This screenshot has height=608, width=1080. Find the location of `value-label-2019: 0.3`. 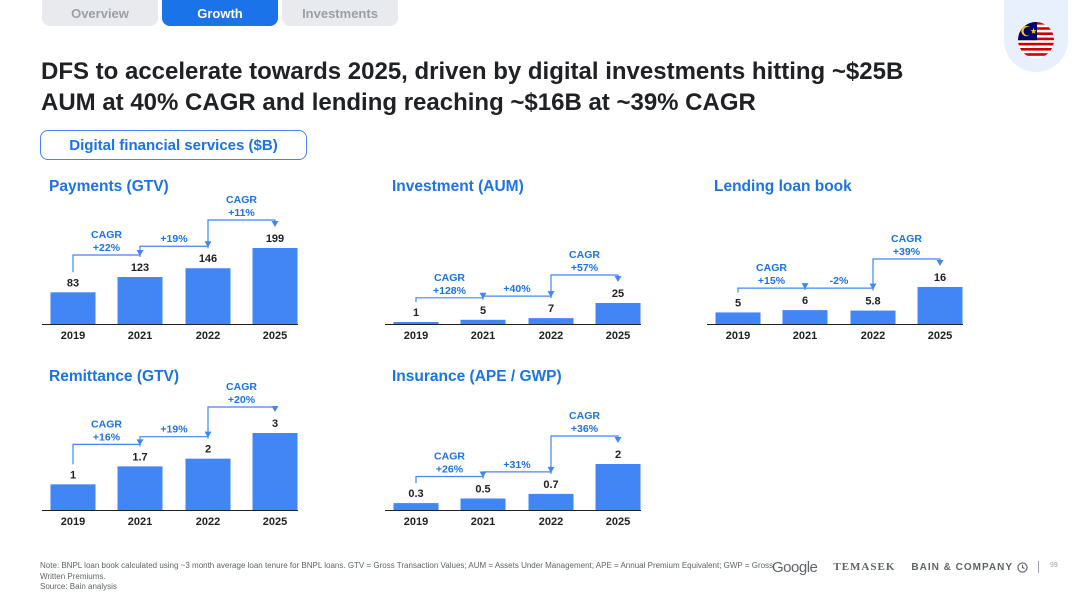

value-label-2019: 0.3 is located at coordinates (415, 494).